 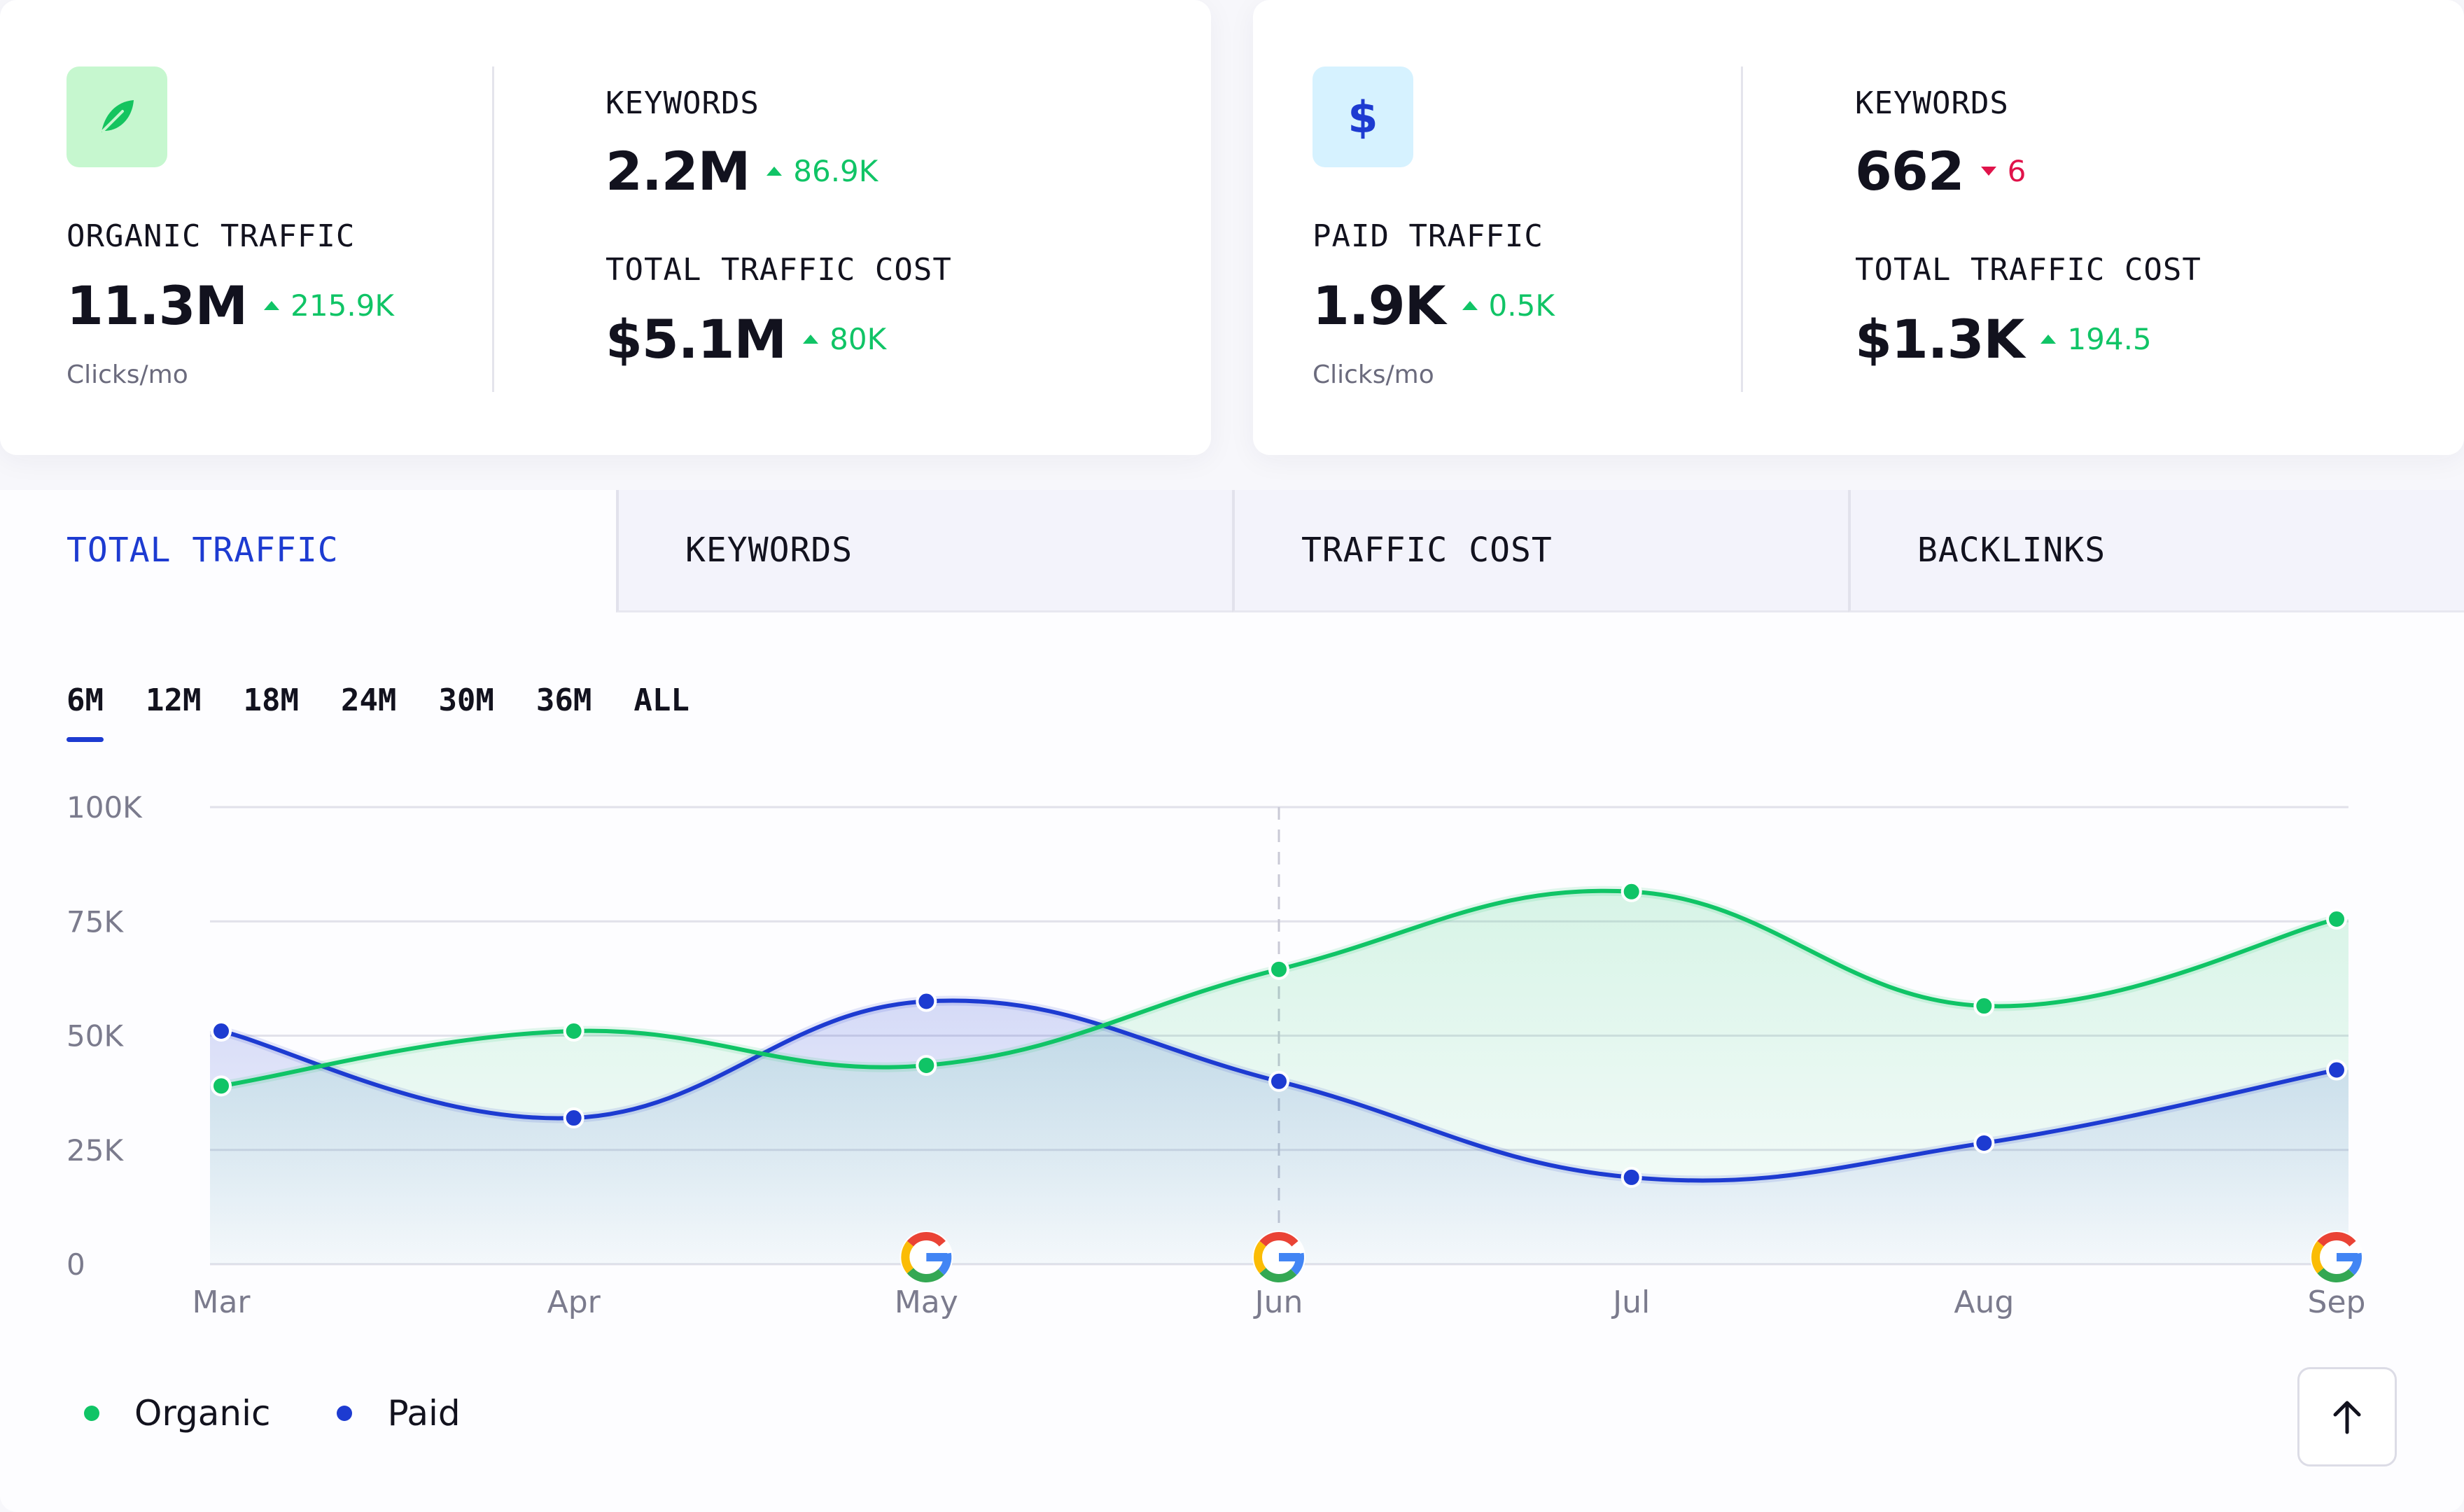 I want to click on y-tick-label: 0, so click(x=75, y=1264).